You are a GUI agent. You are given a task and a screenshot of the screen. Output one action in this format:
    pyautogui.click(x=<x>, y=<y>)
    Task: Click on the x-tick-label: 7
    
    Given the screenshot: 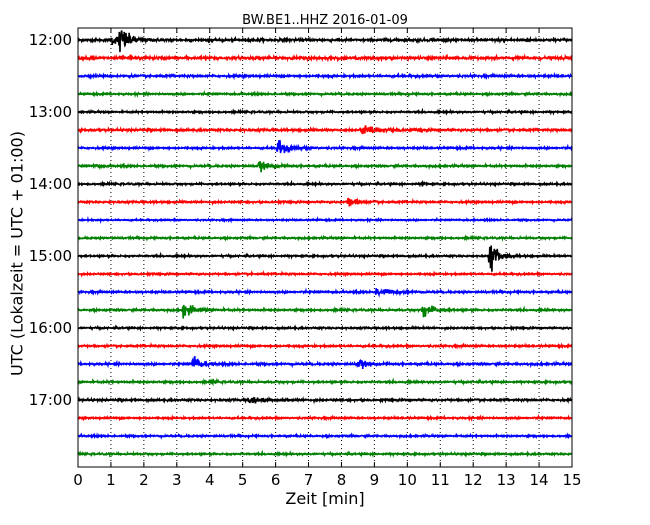 What is the action you would take?
    pyautogui.click(x=309, y=480)
    